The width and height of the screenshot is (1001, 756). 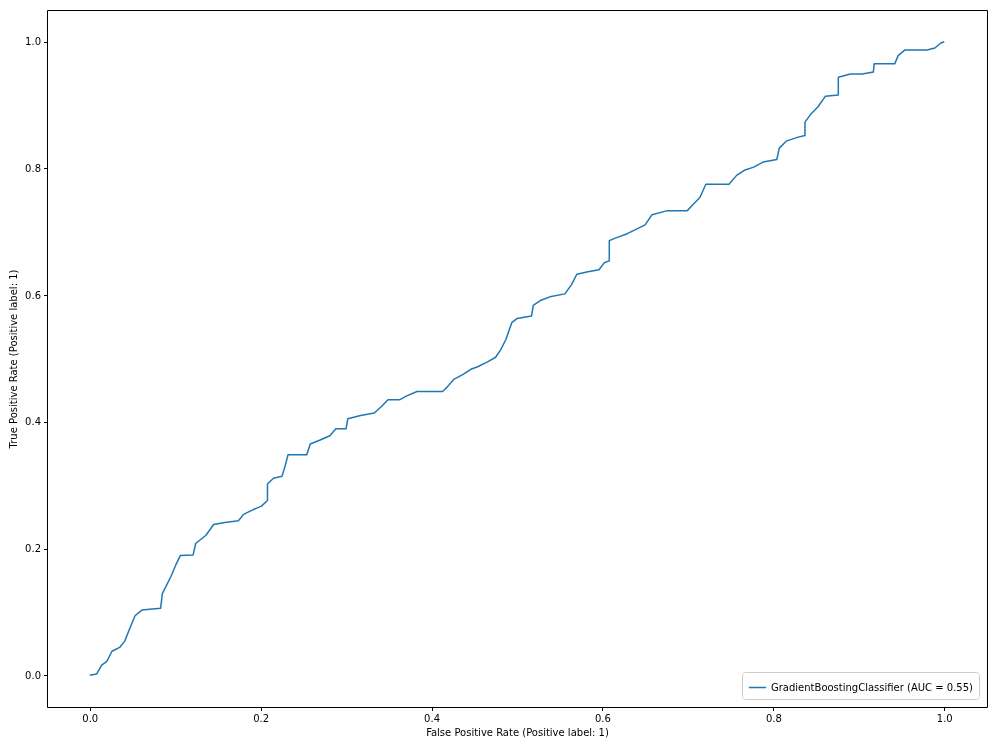 I want to click on y-tick-label: 0.4, so click(x=33, y=422).